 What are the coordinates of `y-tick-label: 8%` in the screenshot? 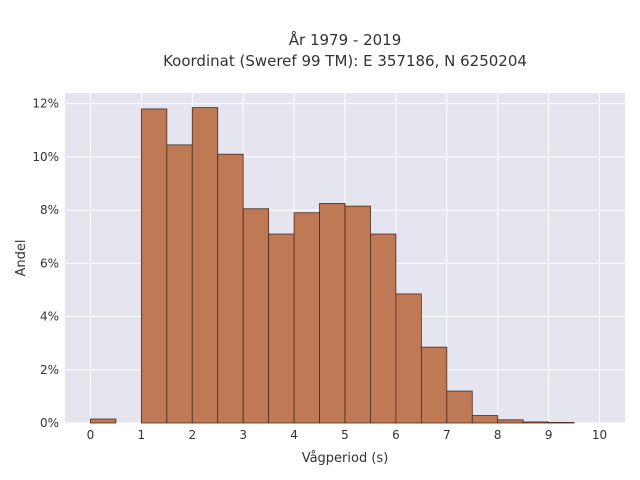 It's located at (49, 210).